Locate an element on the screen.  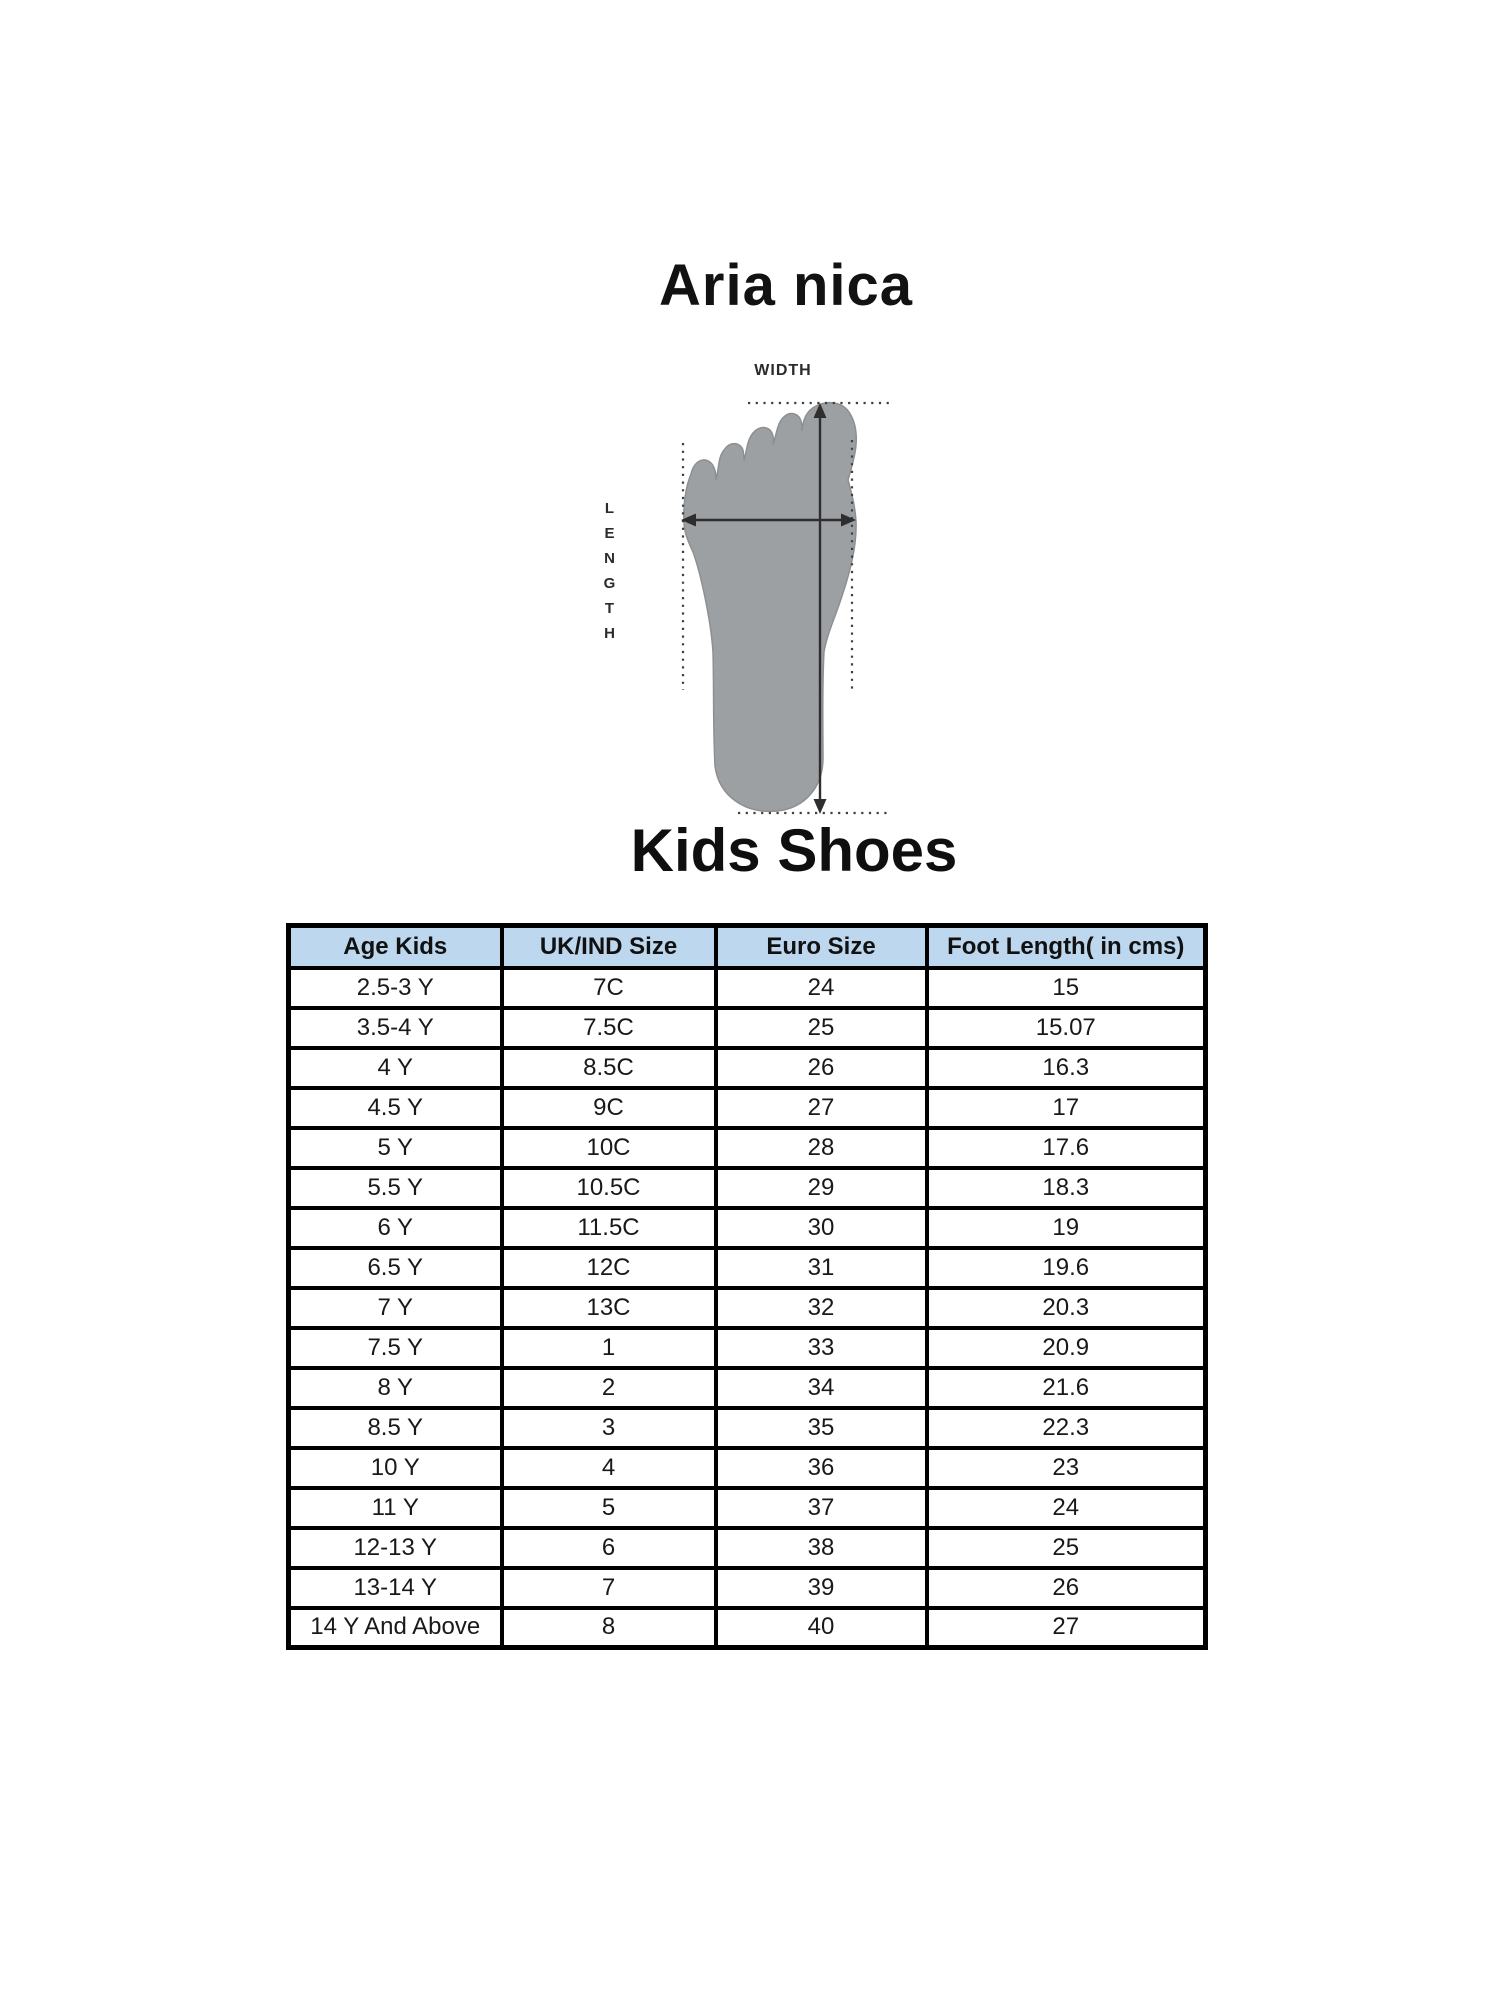
cell-uk-ind-size: 10C is located at coordinates (608, 1147).